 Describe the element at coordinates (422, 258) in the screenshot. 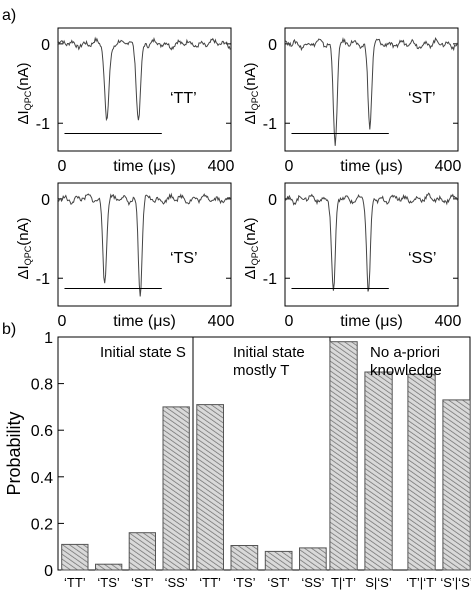

I see `trace-label: ‘SS’` at that location.